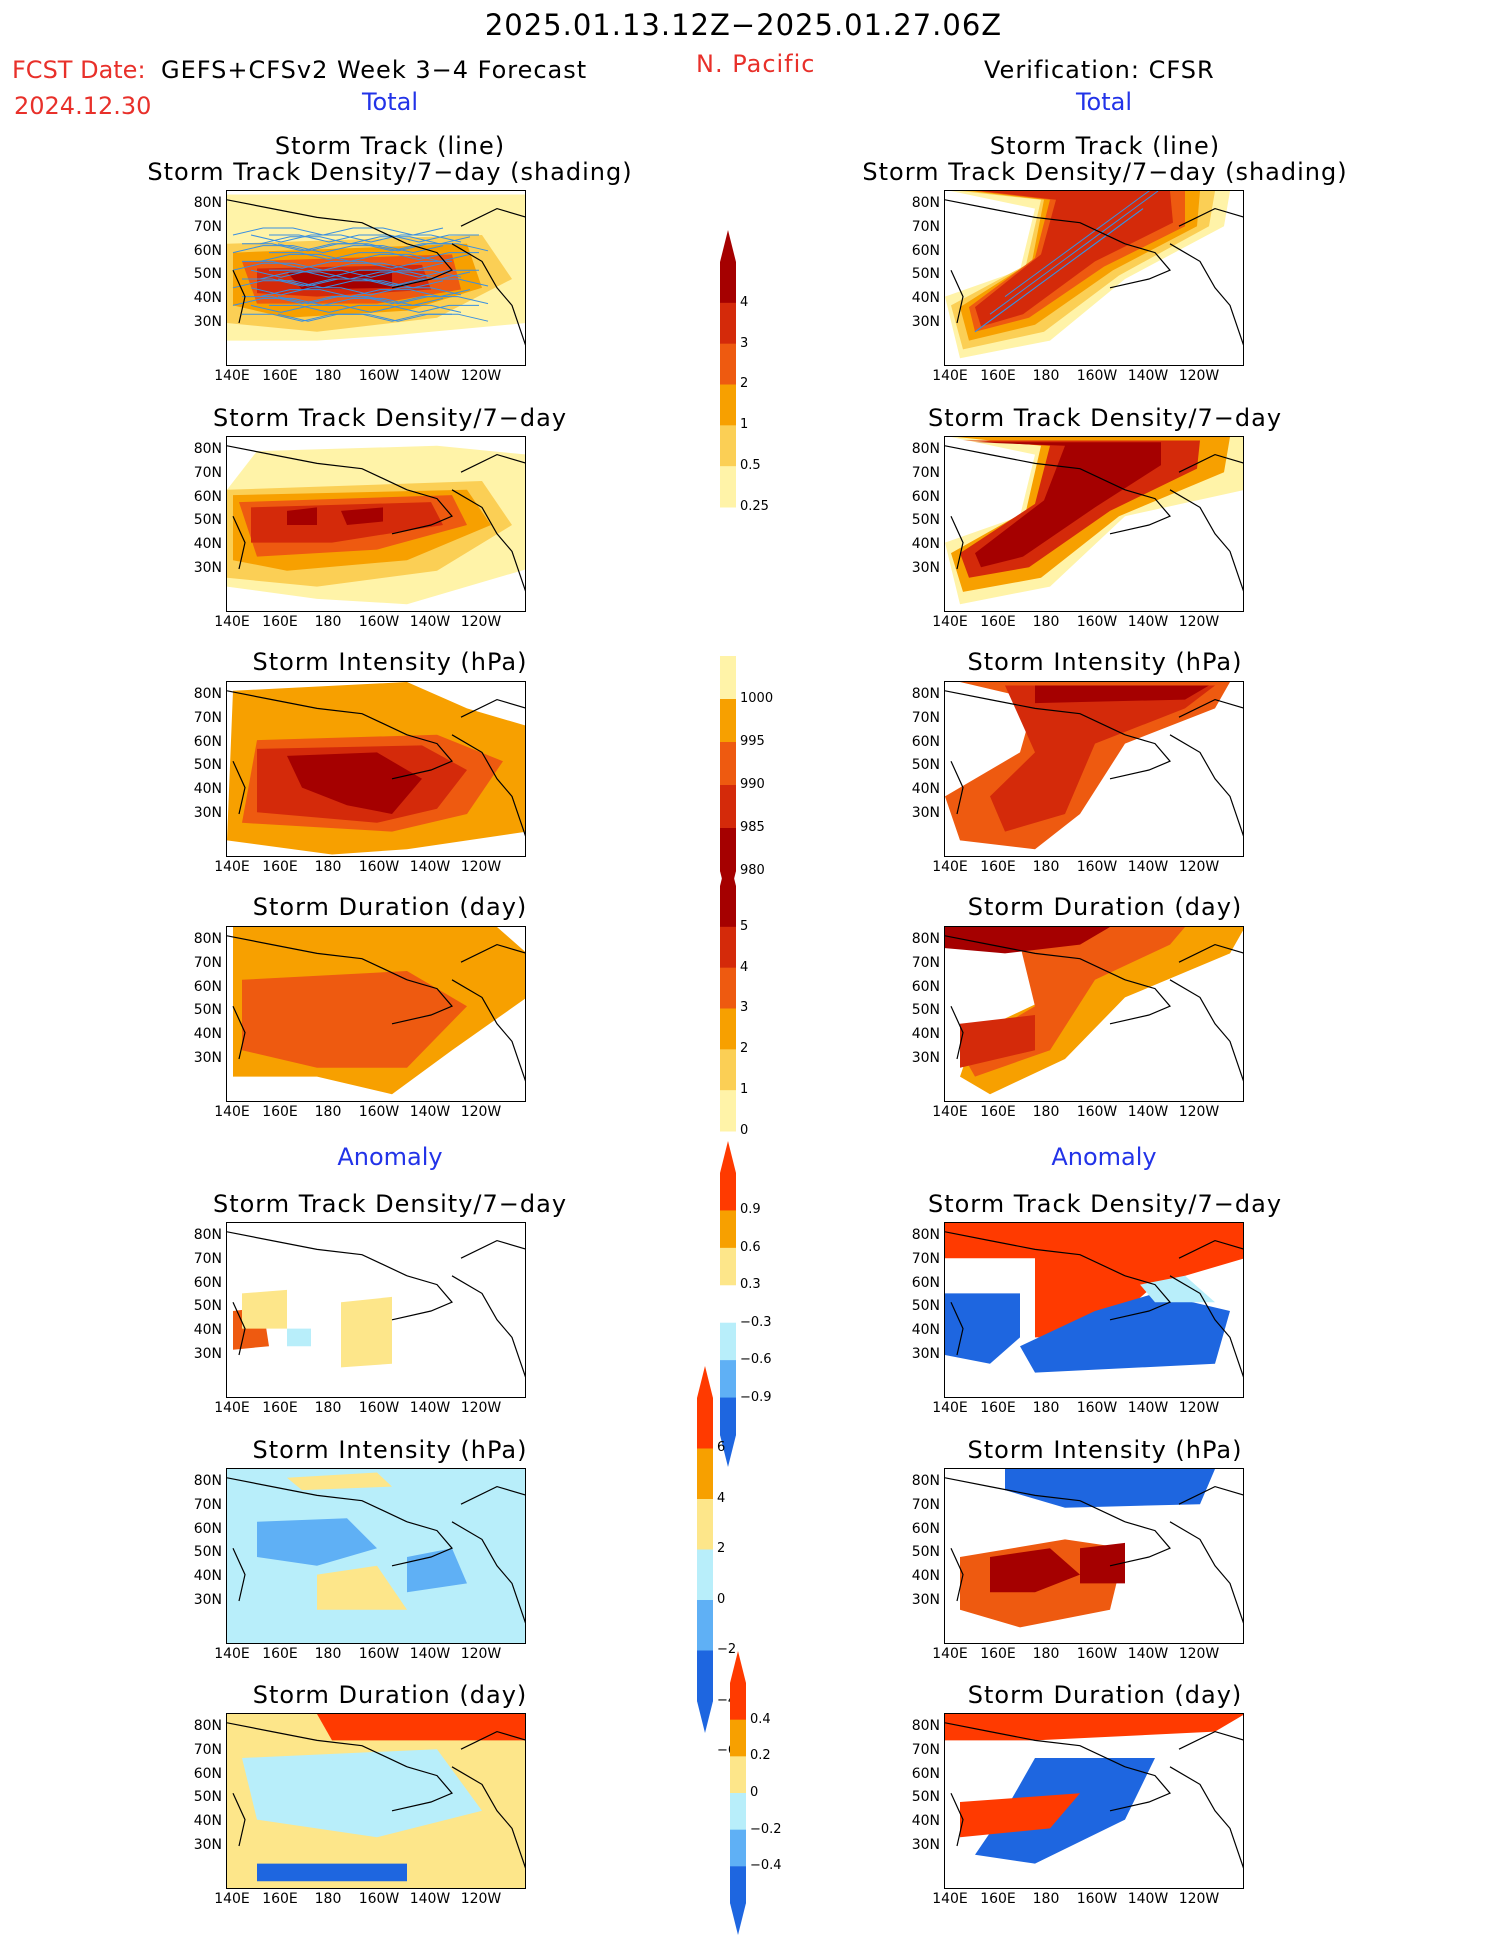 The width and height of the screenshot is (1487, 1943). What do you see at coordinates (752, 784) in the screenshot?
I see `colorbar-label: 990` at bounding box center [752, 784].